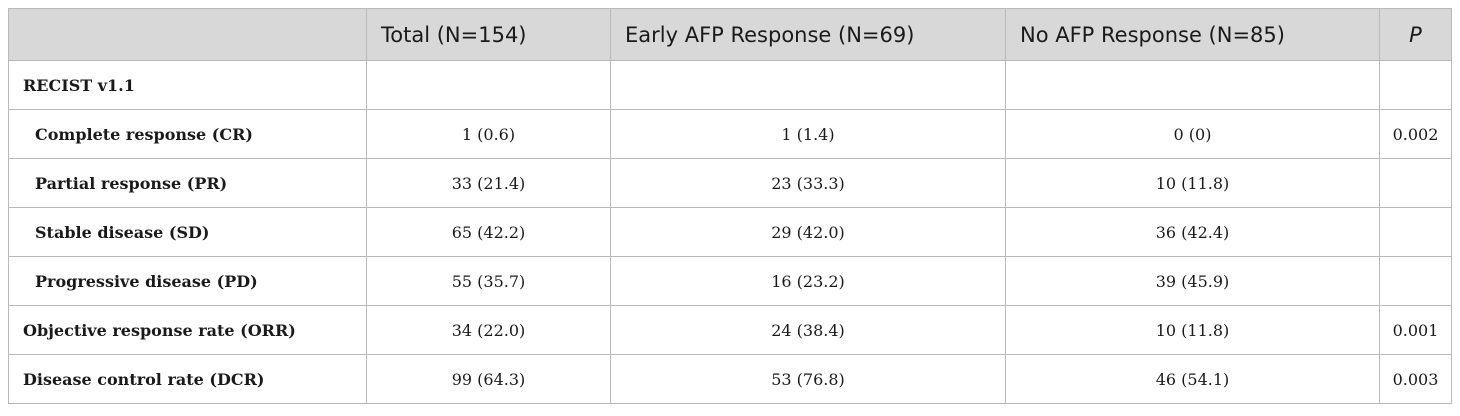 Image resolution: width=1460 pixels, height=416 pixels. Describe the element at coordinates (488, 330) in the screenshot. I see `cell-total: 34 (22.0)` at that location.